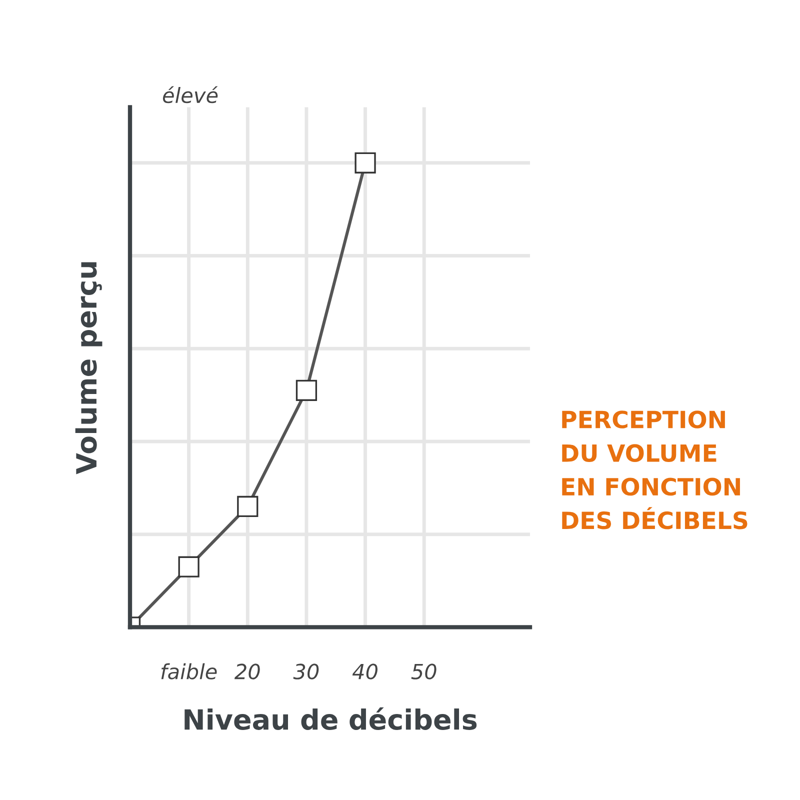 Image resolution: width=800 pixels, height=800 pixels. I want to click on x-tick-label: 50, so click(423, 672).